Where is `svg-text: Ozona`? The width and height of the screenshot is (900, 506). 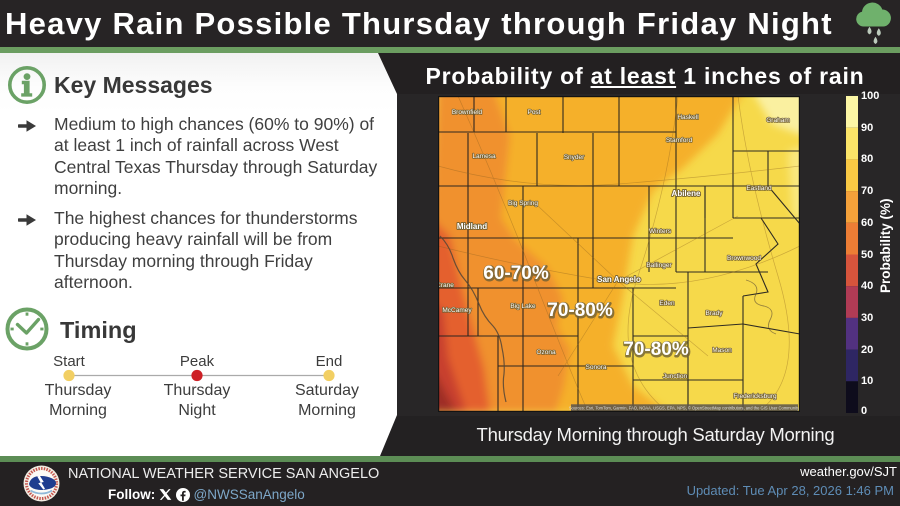 svg-text: Ozona is located at coordinates (546, 352).